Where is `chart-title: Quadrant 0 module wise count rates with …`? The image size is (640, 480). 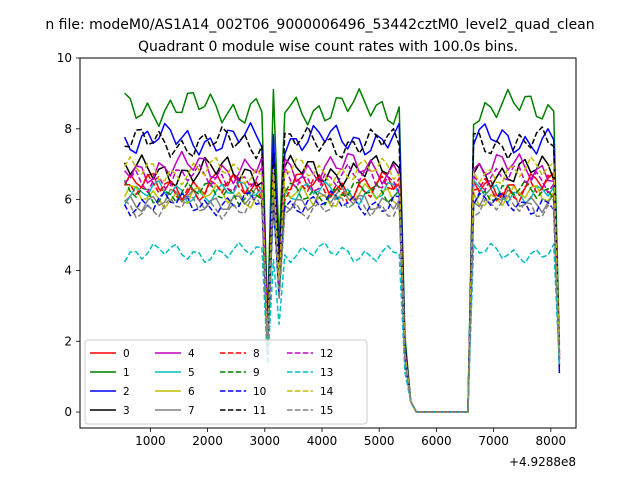
chart-title: Quadrant 0 module wise count rates with … is located at coordinates (328, 47).